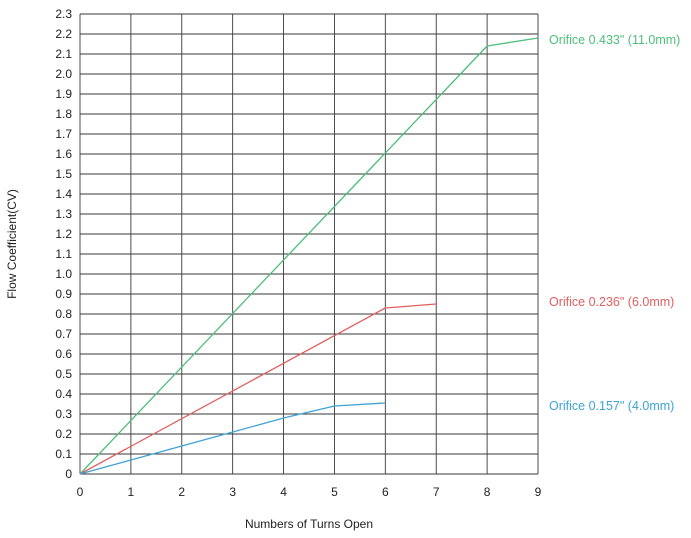  I want to click on y-tick-label: 1.0, so click(63, 274).